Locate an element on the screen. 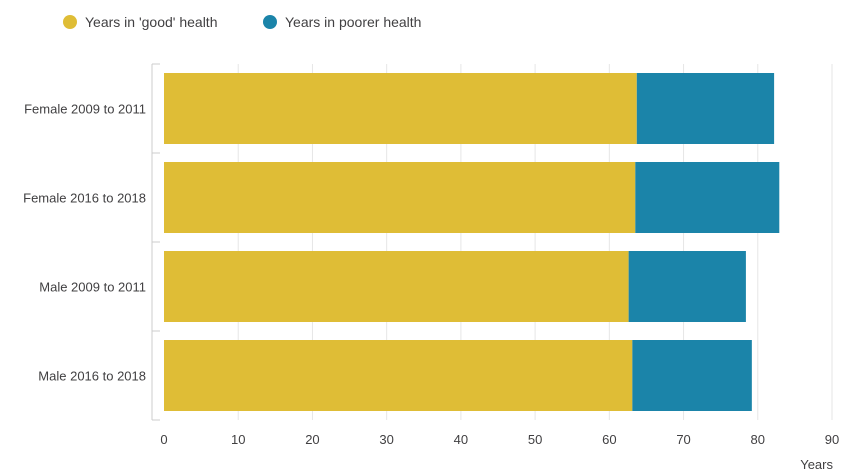  legend-label-1: Years in 'good' health is located at coordinates (151, 22).